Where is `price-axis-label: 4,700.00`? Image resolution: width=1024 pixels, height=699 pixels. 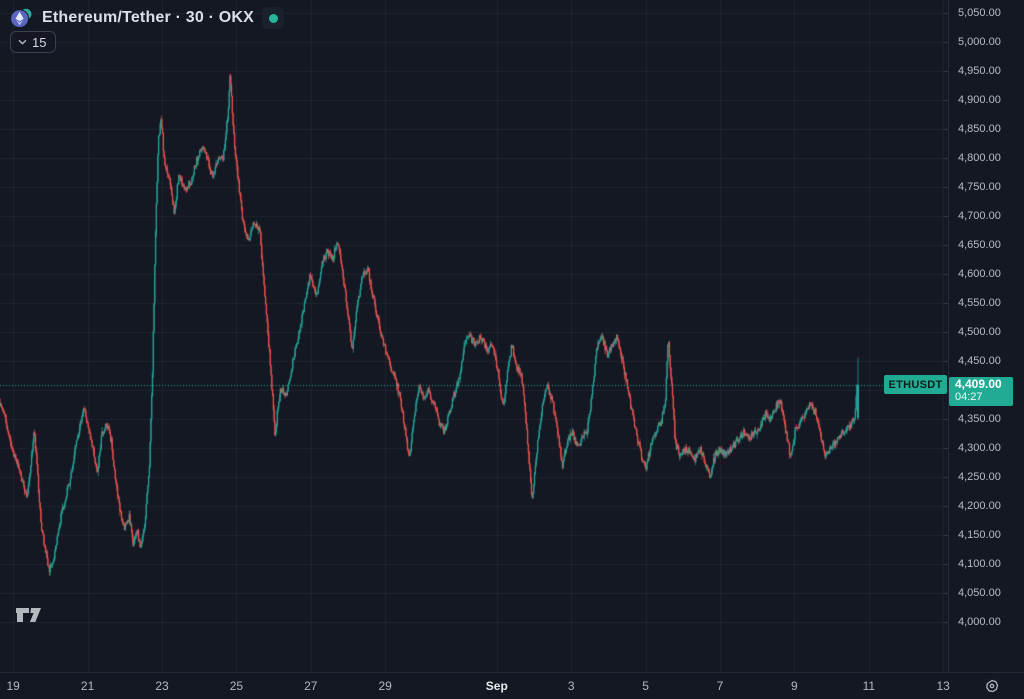
price-axis-label: 4,700.00 is located at coordinates (979, 215).